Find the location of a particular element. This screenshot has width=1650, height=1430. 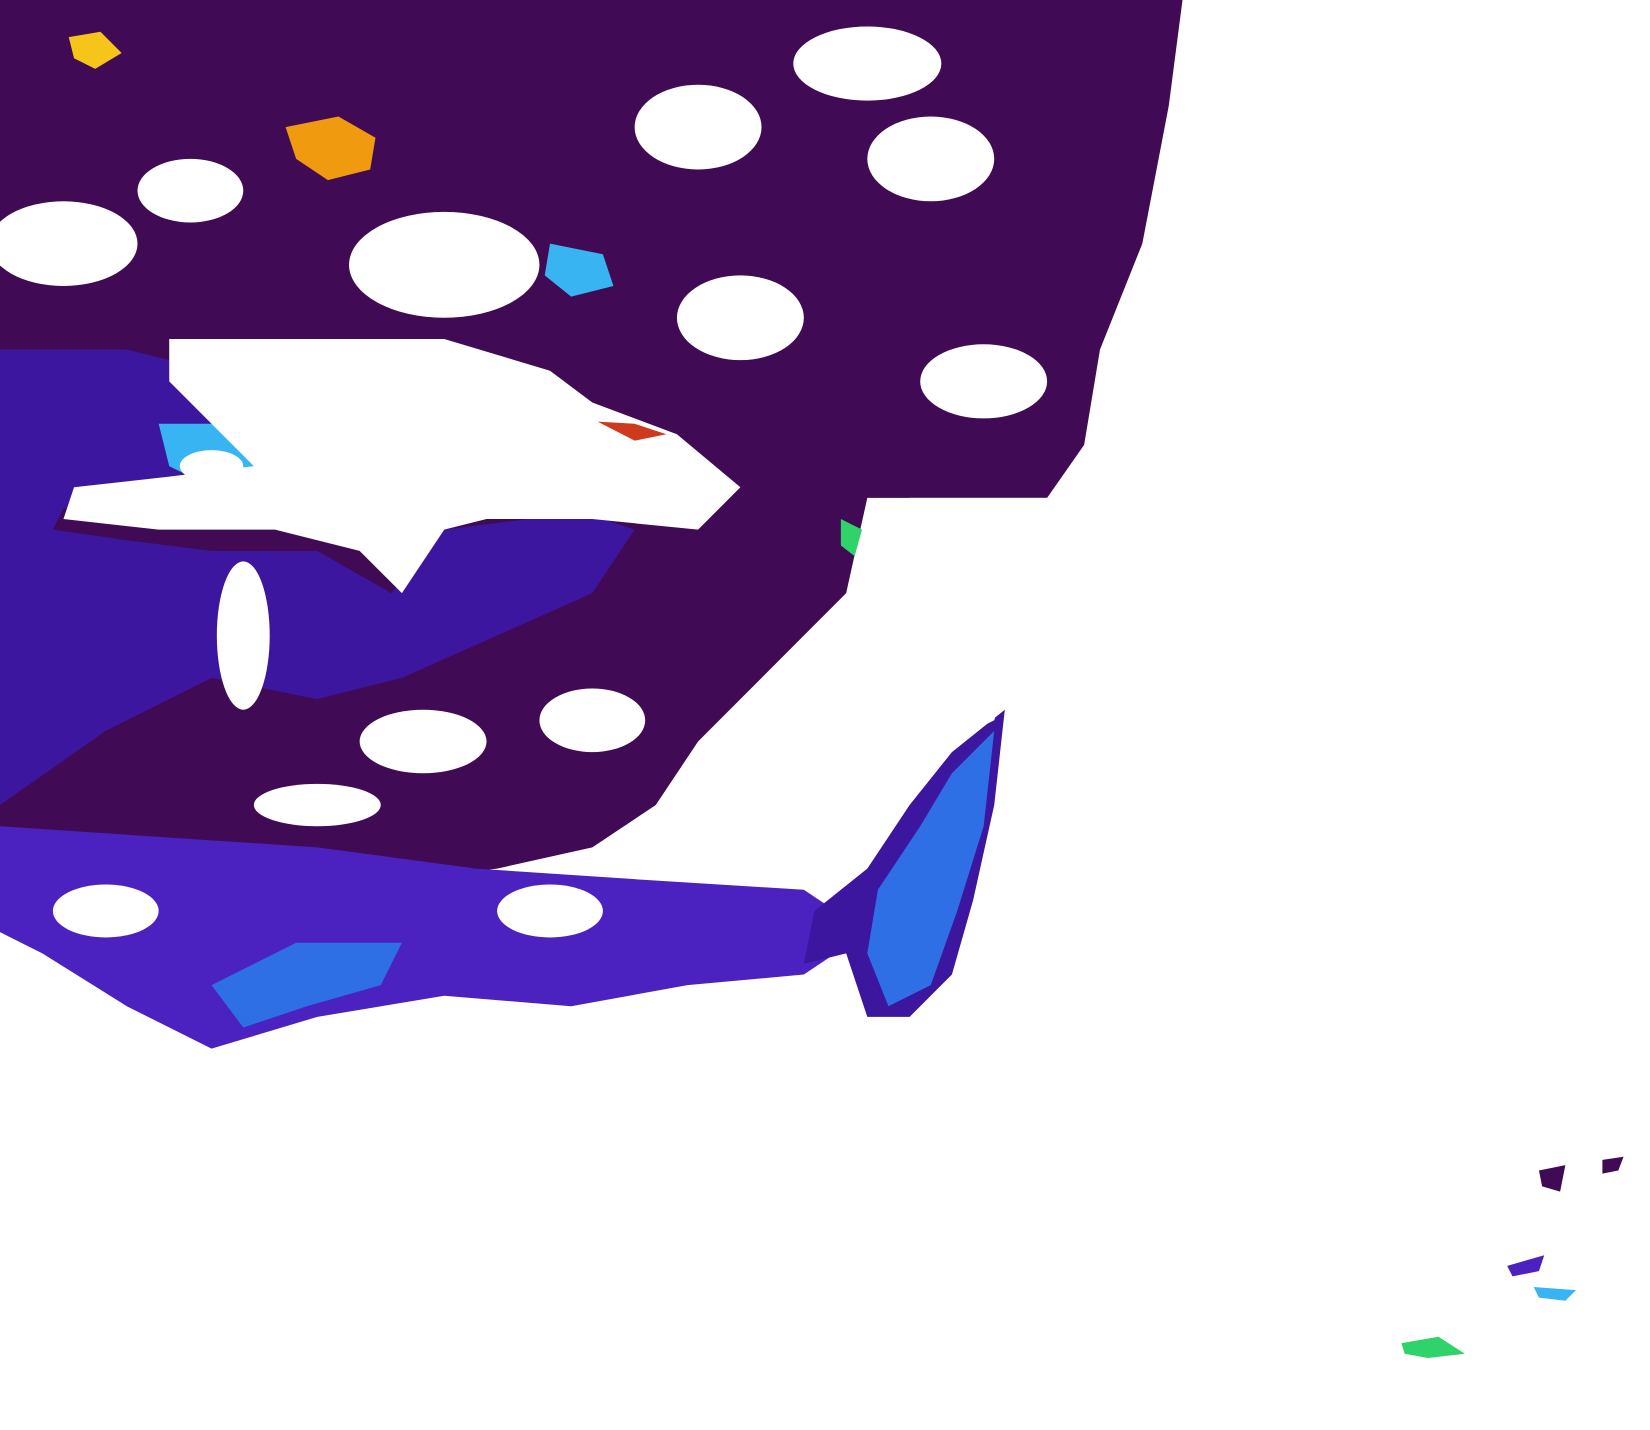

cloud-central is located at coordinates (402, 466).